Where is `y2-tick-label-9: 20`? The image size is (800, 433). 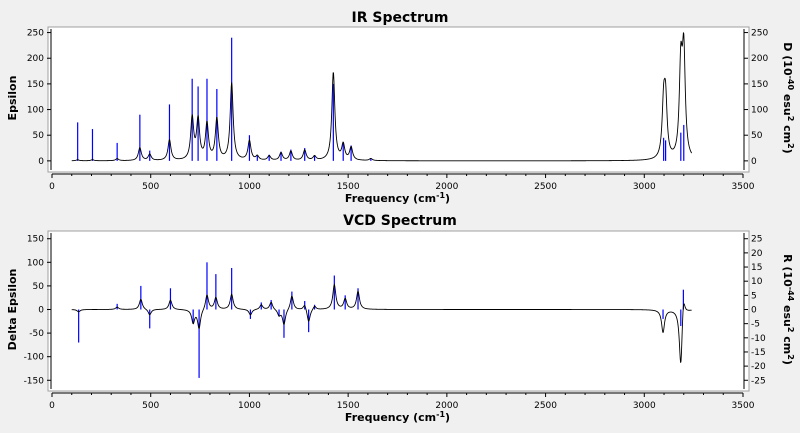 y2-tick-label-9: 20 is located at coordinates (757, 254).